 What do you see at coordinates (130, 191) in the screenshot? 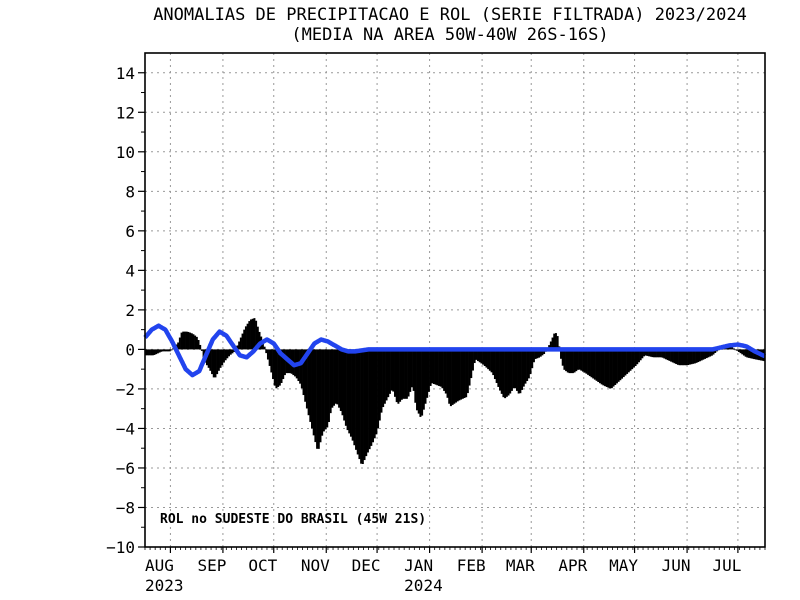
I see `y-tick-label: 8` at bounding box center [130, 191].